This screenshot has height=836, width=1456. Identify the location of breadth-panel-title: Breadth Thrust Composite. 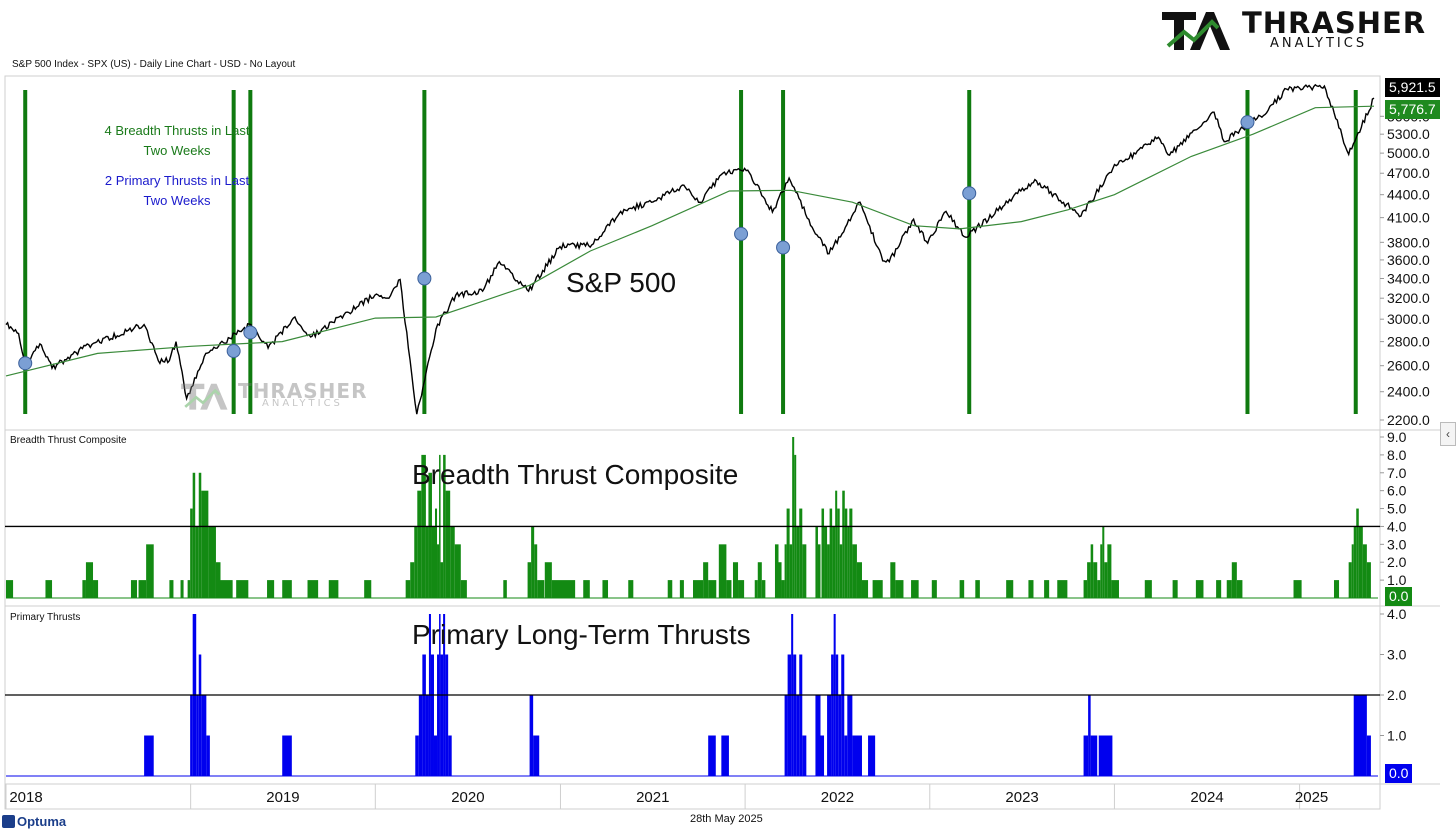
(575, 474).